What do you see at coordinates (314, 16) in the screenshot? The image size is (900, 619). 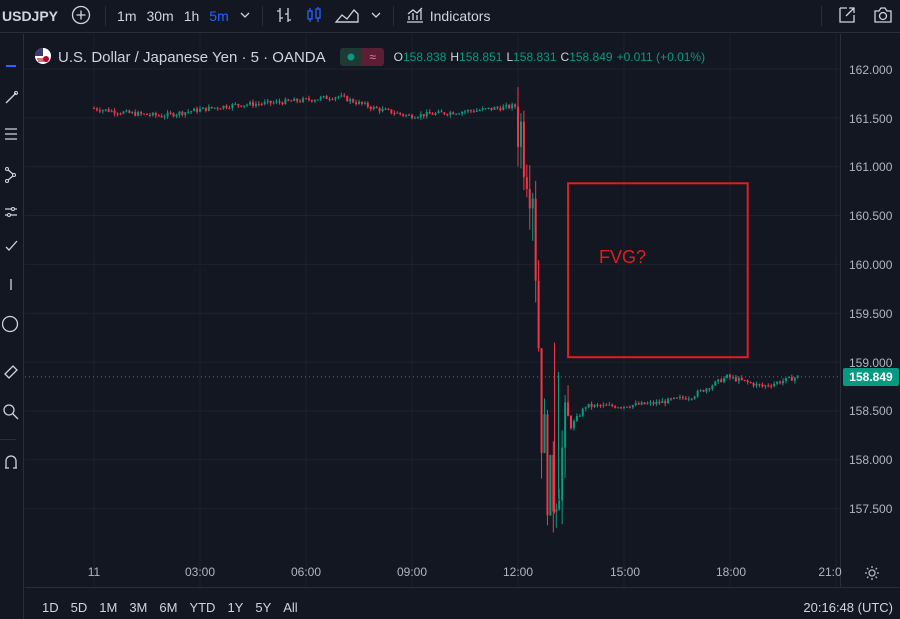 I see `candle-style-button` at bounding box center [314, 16].